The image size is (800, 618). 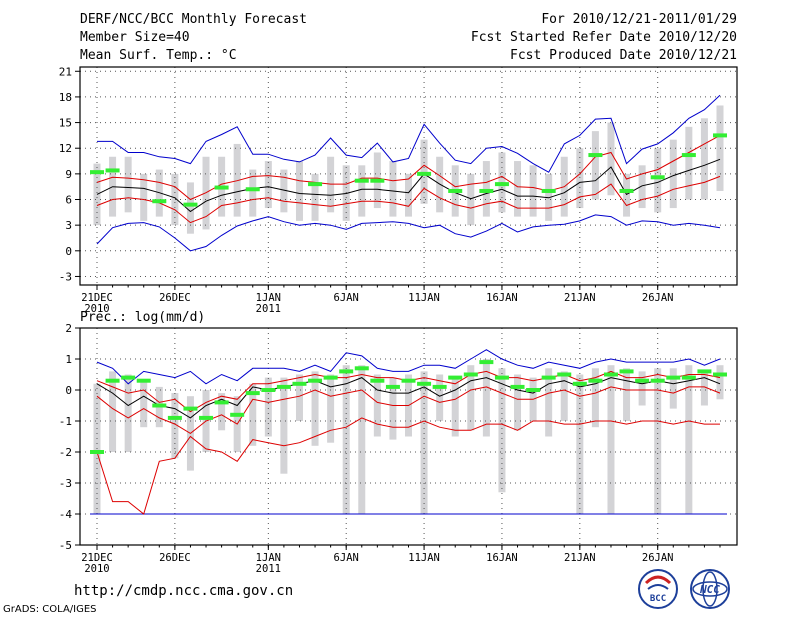 I want to click on y-tick-label-1-1: 1, so click(x=68, y=359).